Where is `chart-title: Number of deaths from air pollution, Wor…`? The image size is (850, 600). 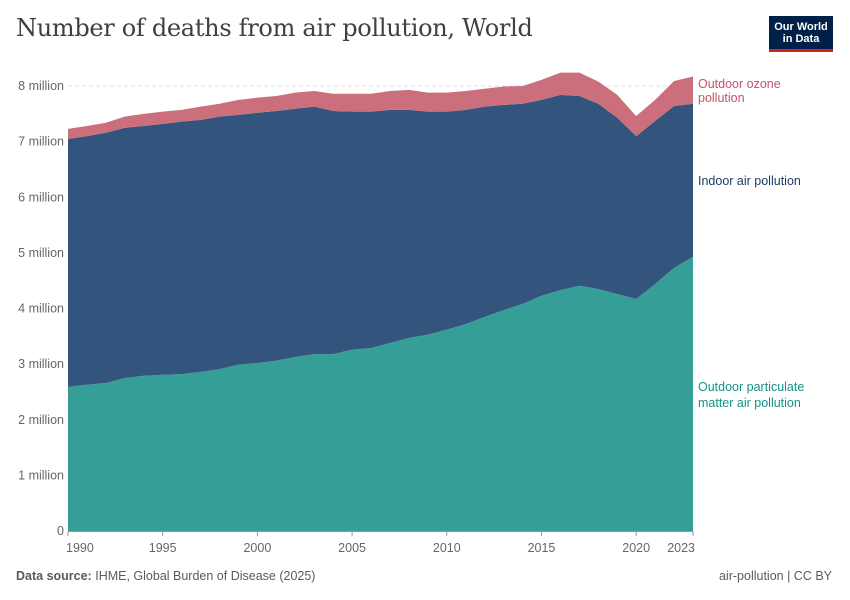
chart-title: Number of deaths from air pollution, Wor… is located at coordinates (274, 28).